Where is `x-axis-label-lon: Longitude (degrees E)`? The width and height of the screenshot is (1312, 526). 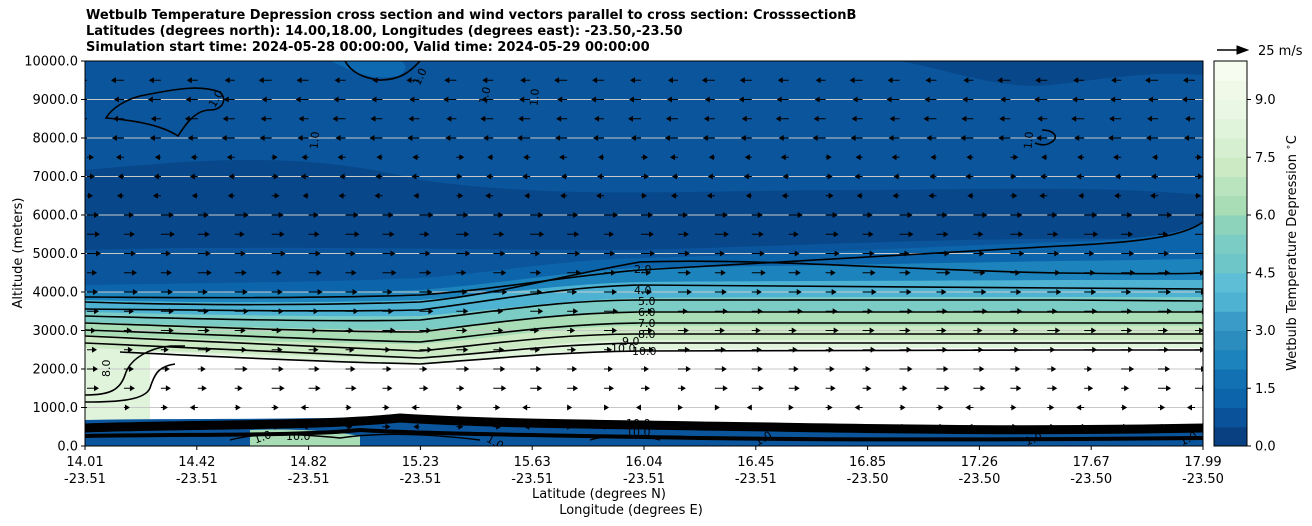
x-axis-label-lon: Longitude (degrees E) is located at coordinates (631, 510).